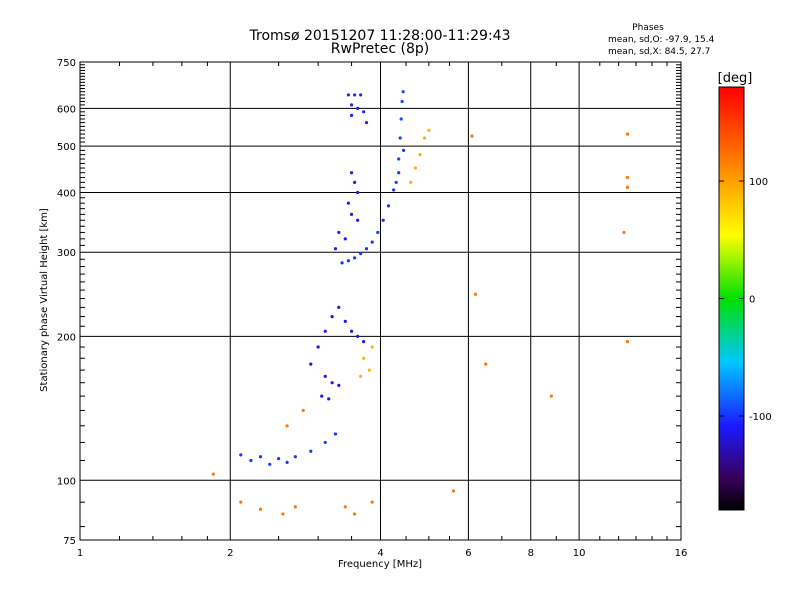 The height and width of the screenshot is (600, 800). What do you see at coordinates (380, 553) in the screenshot?
I see `x-tick-label: 4` at bounding box center [380, 553].